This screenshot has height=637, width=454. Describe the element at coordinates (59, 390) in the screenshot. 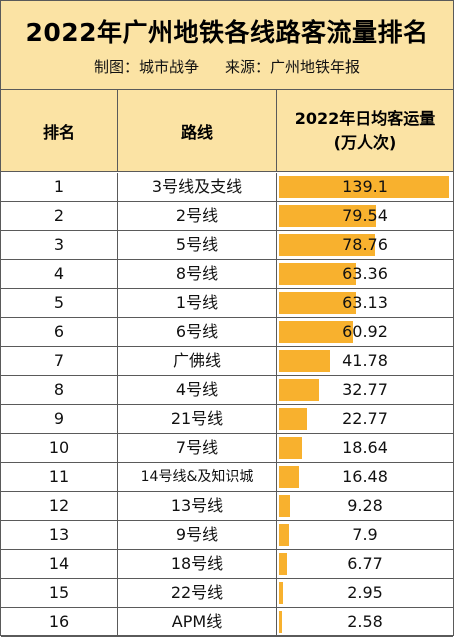

I see `rank-cell: 8` at that location.